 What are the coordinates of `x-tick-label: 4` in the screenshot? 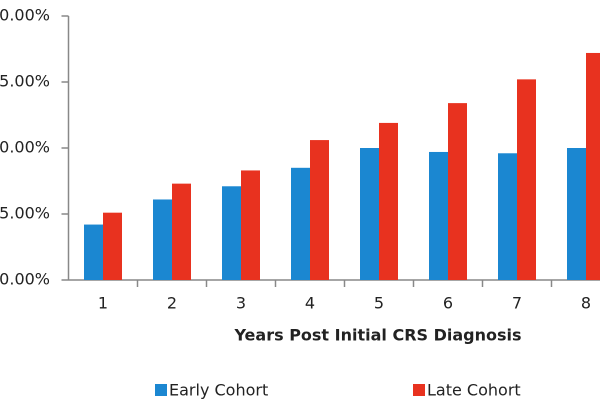 It's located at (310, 303).